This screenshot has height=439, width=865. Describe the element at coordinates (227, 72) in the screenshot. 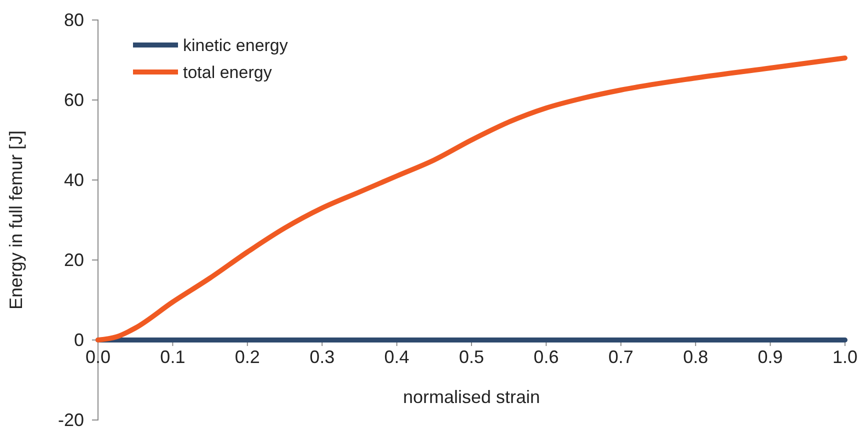

I see `legend-label: total energy` at that location.